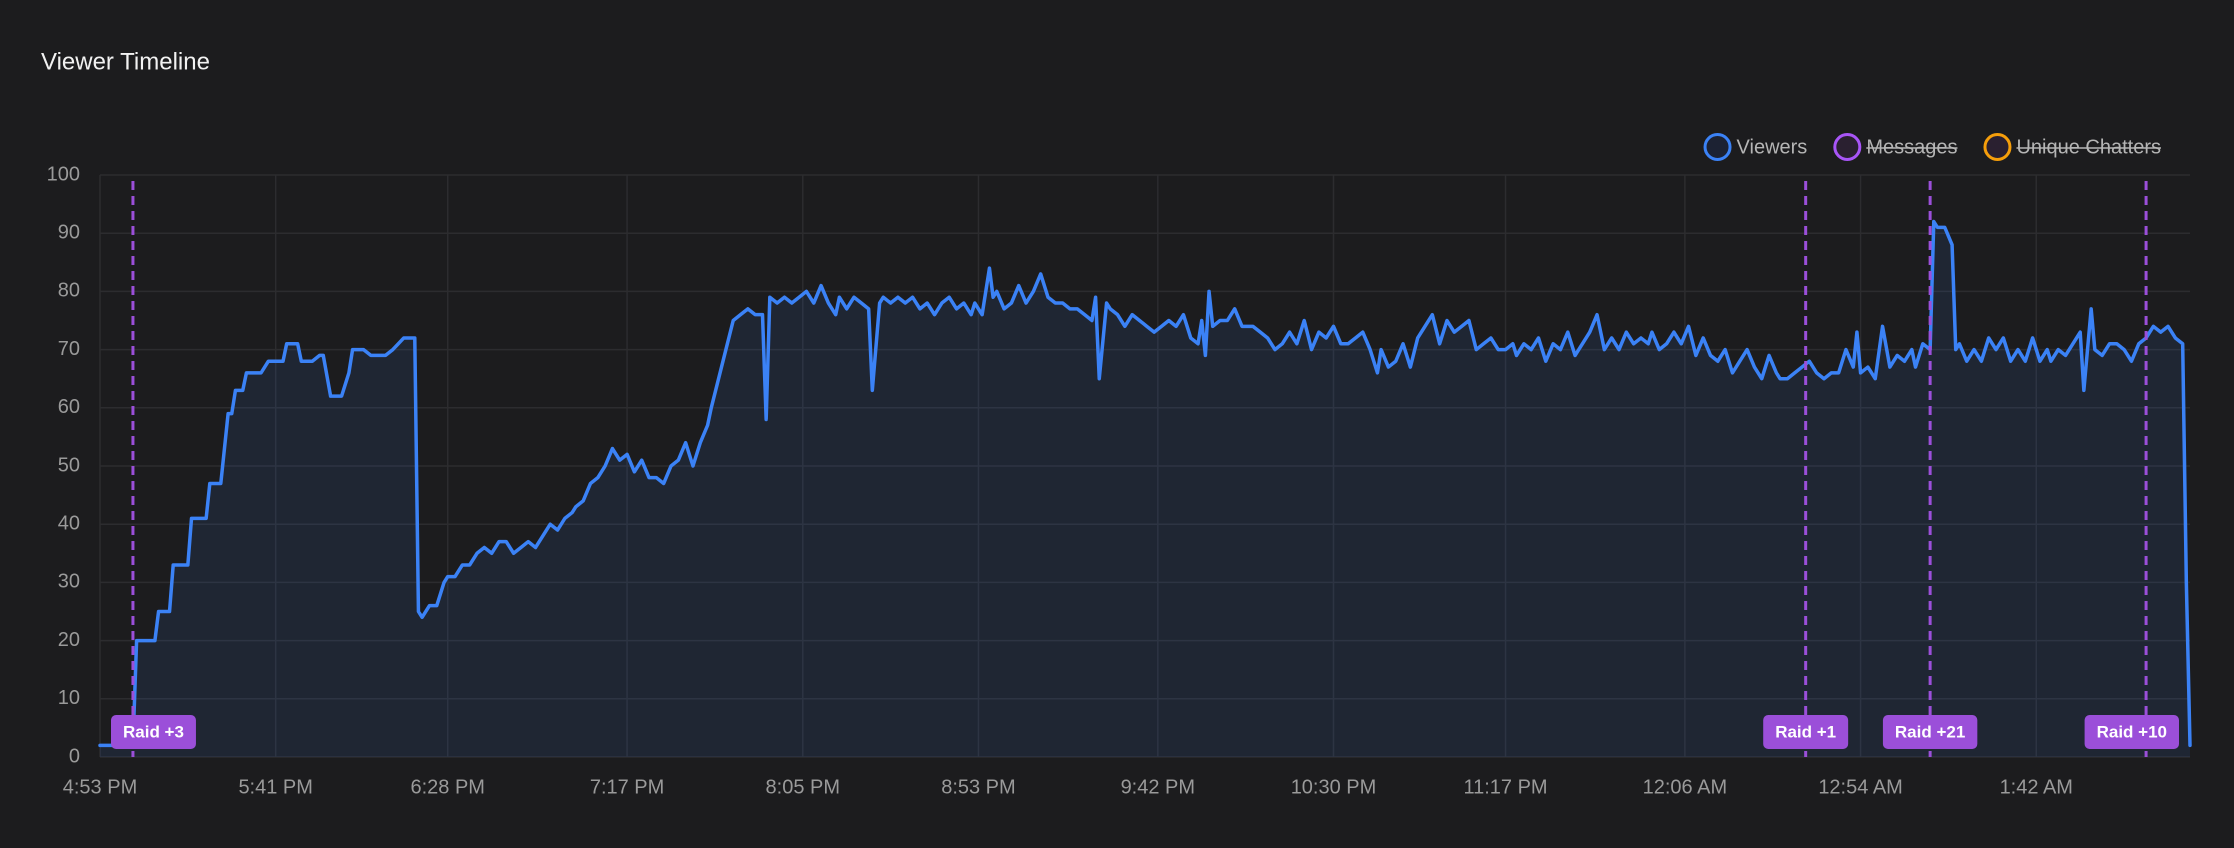  Describe the element at coordinates (2072, 147) in the screenshot. I see `legend-item: Unique Chatters` at that location.